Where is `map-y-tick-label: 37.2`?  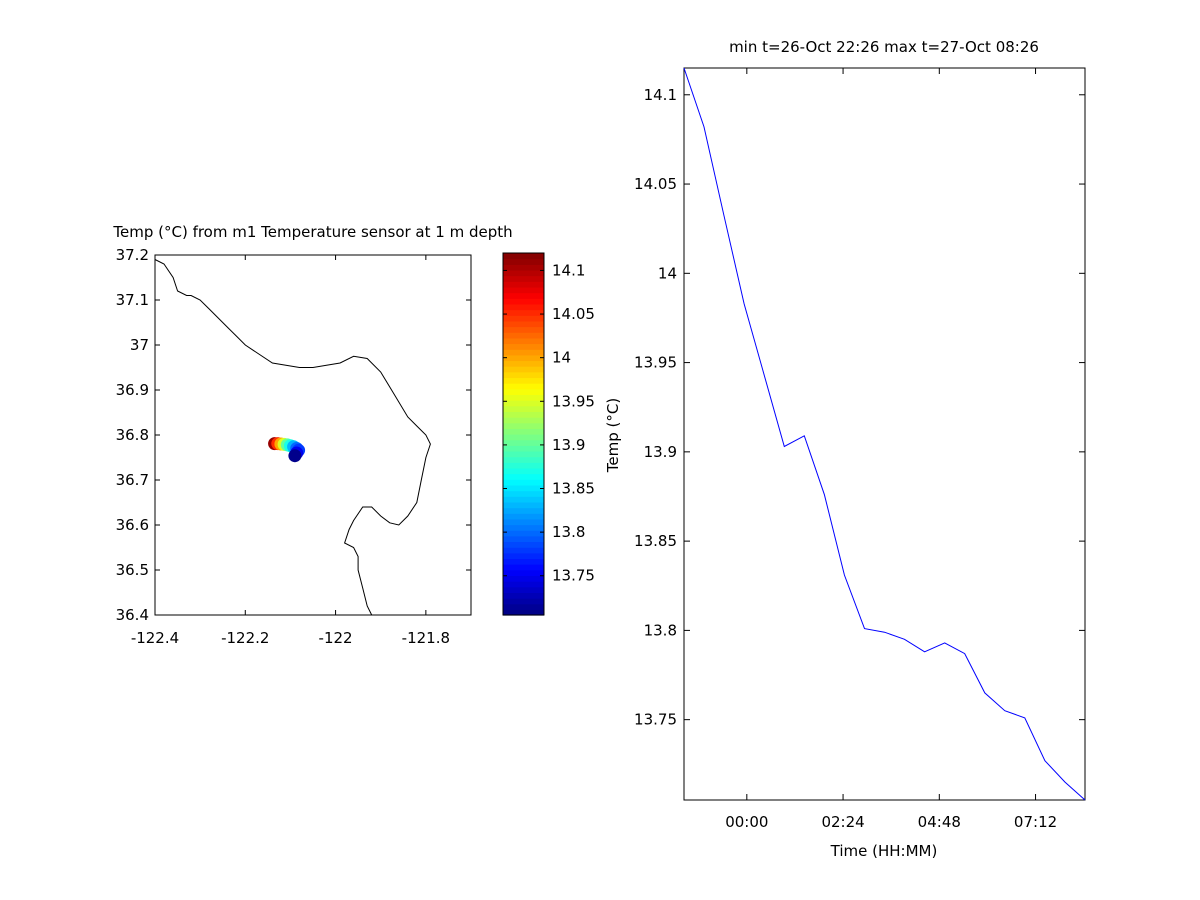 map-y-tick-label: 37.2 is located at coordinates (132, 255).